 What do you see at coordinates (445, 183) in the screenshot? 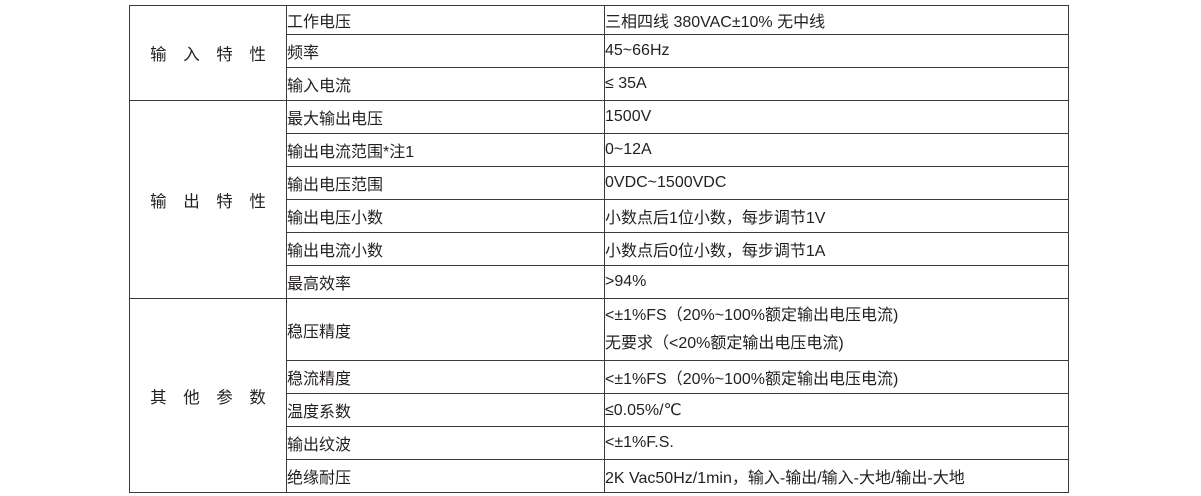
I see `param-name: 输出电压范围` at bounding box center [445, 183].